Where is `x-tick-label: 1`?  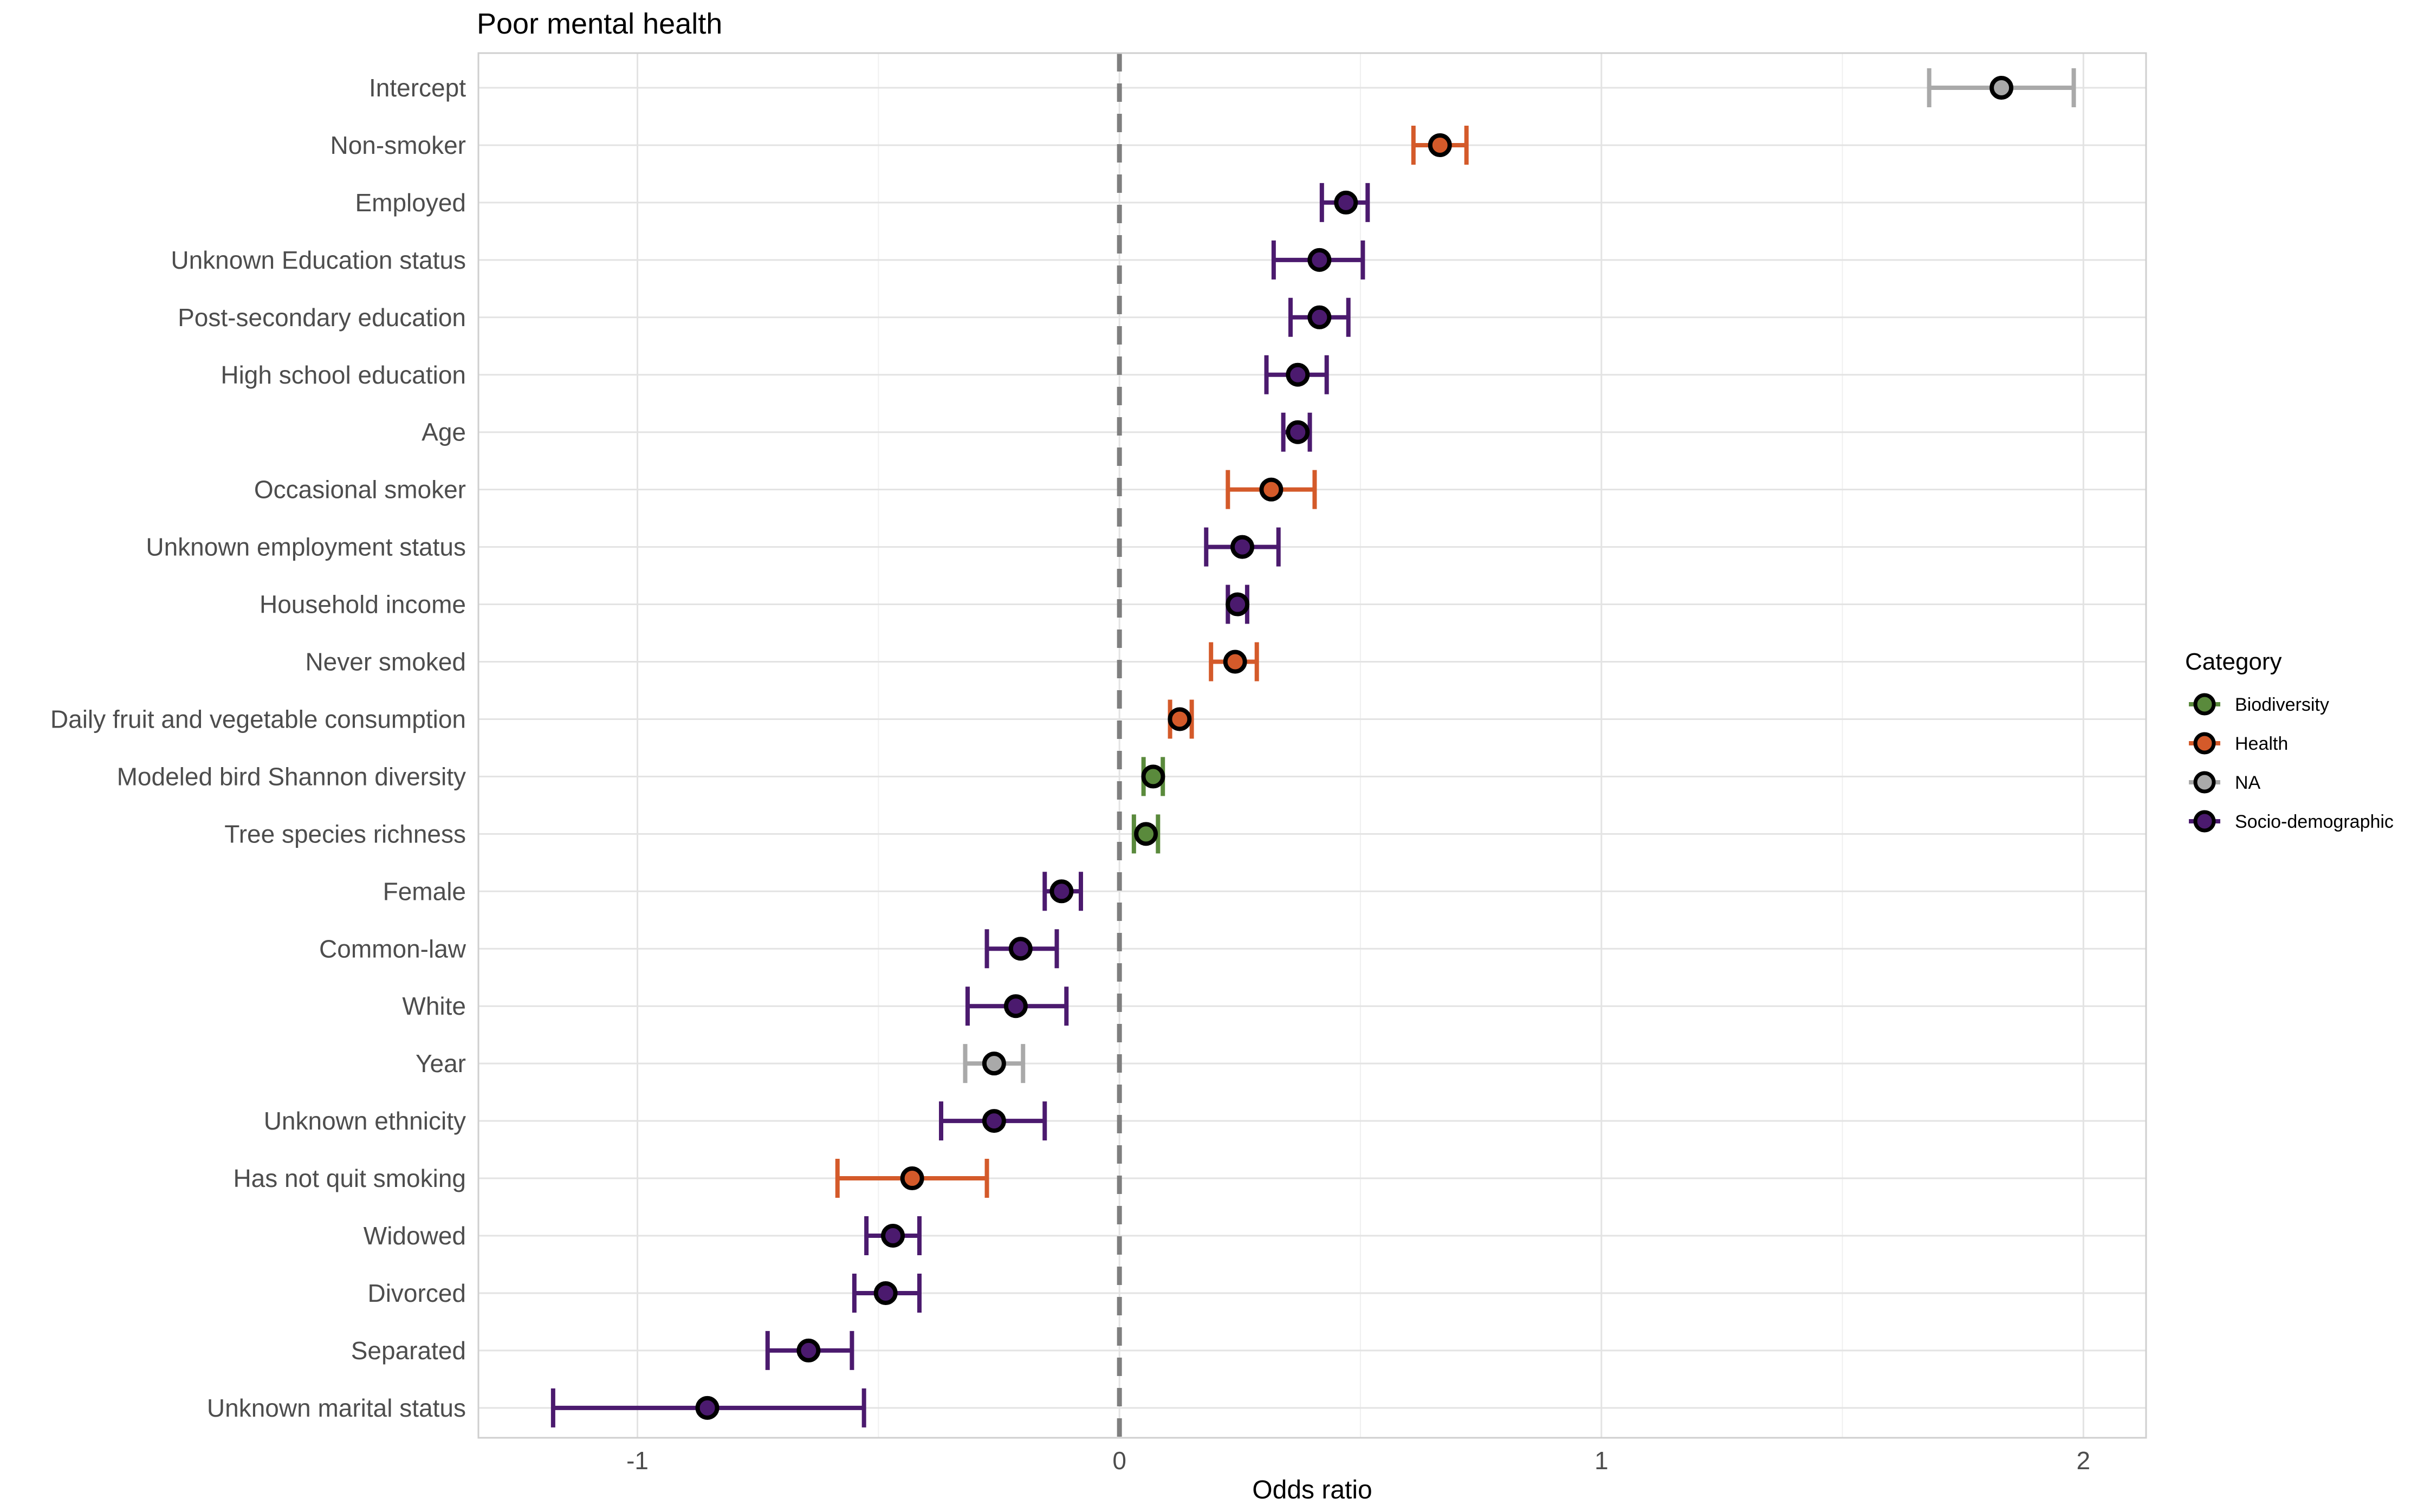
x-tick-label: 1 is located at coordinates (1602, 1460).